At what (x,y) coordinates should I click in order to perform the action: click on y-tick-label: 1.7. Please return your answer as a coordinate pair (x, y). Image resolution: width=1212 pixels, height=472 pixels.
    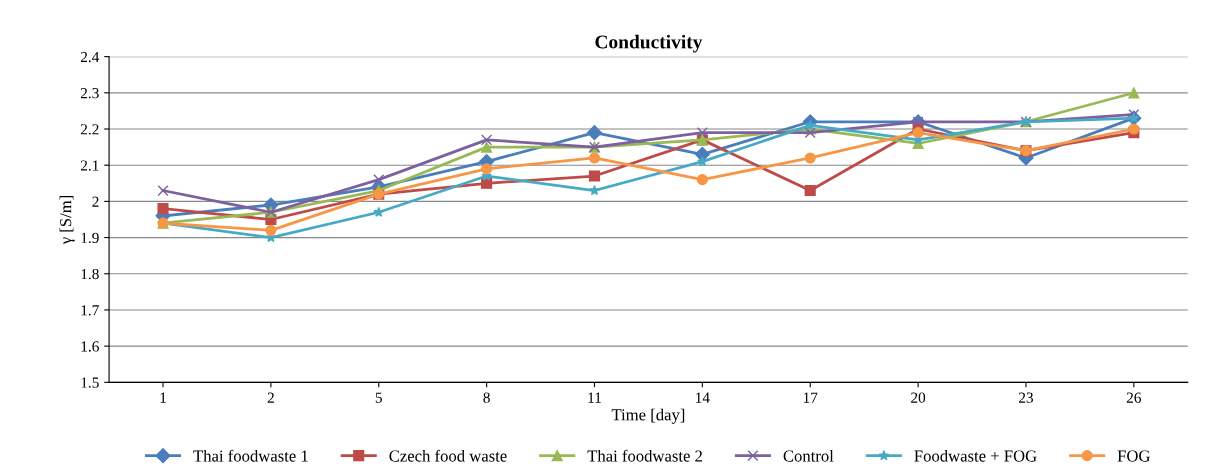
    Looking at the image, I should click on (90, 310).